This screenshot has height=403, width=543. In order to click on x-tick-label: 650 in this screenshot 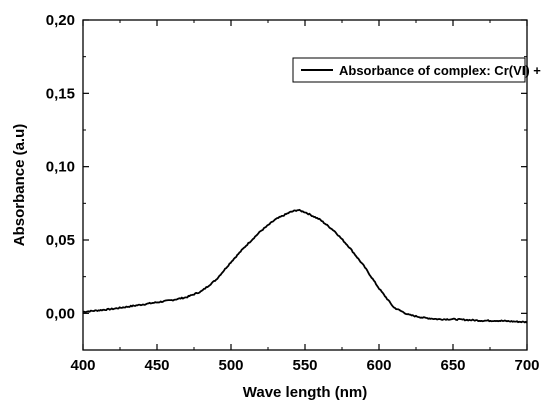, I will do `click(452, 365)`.